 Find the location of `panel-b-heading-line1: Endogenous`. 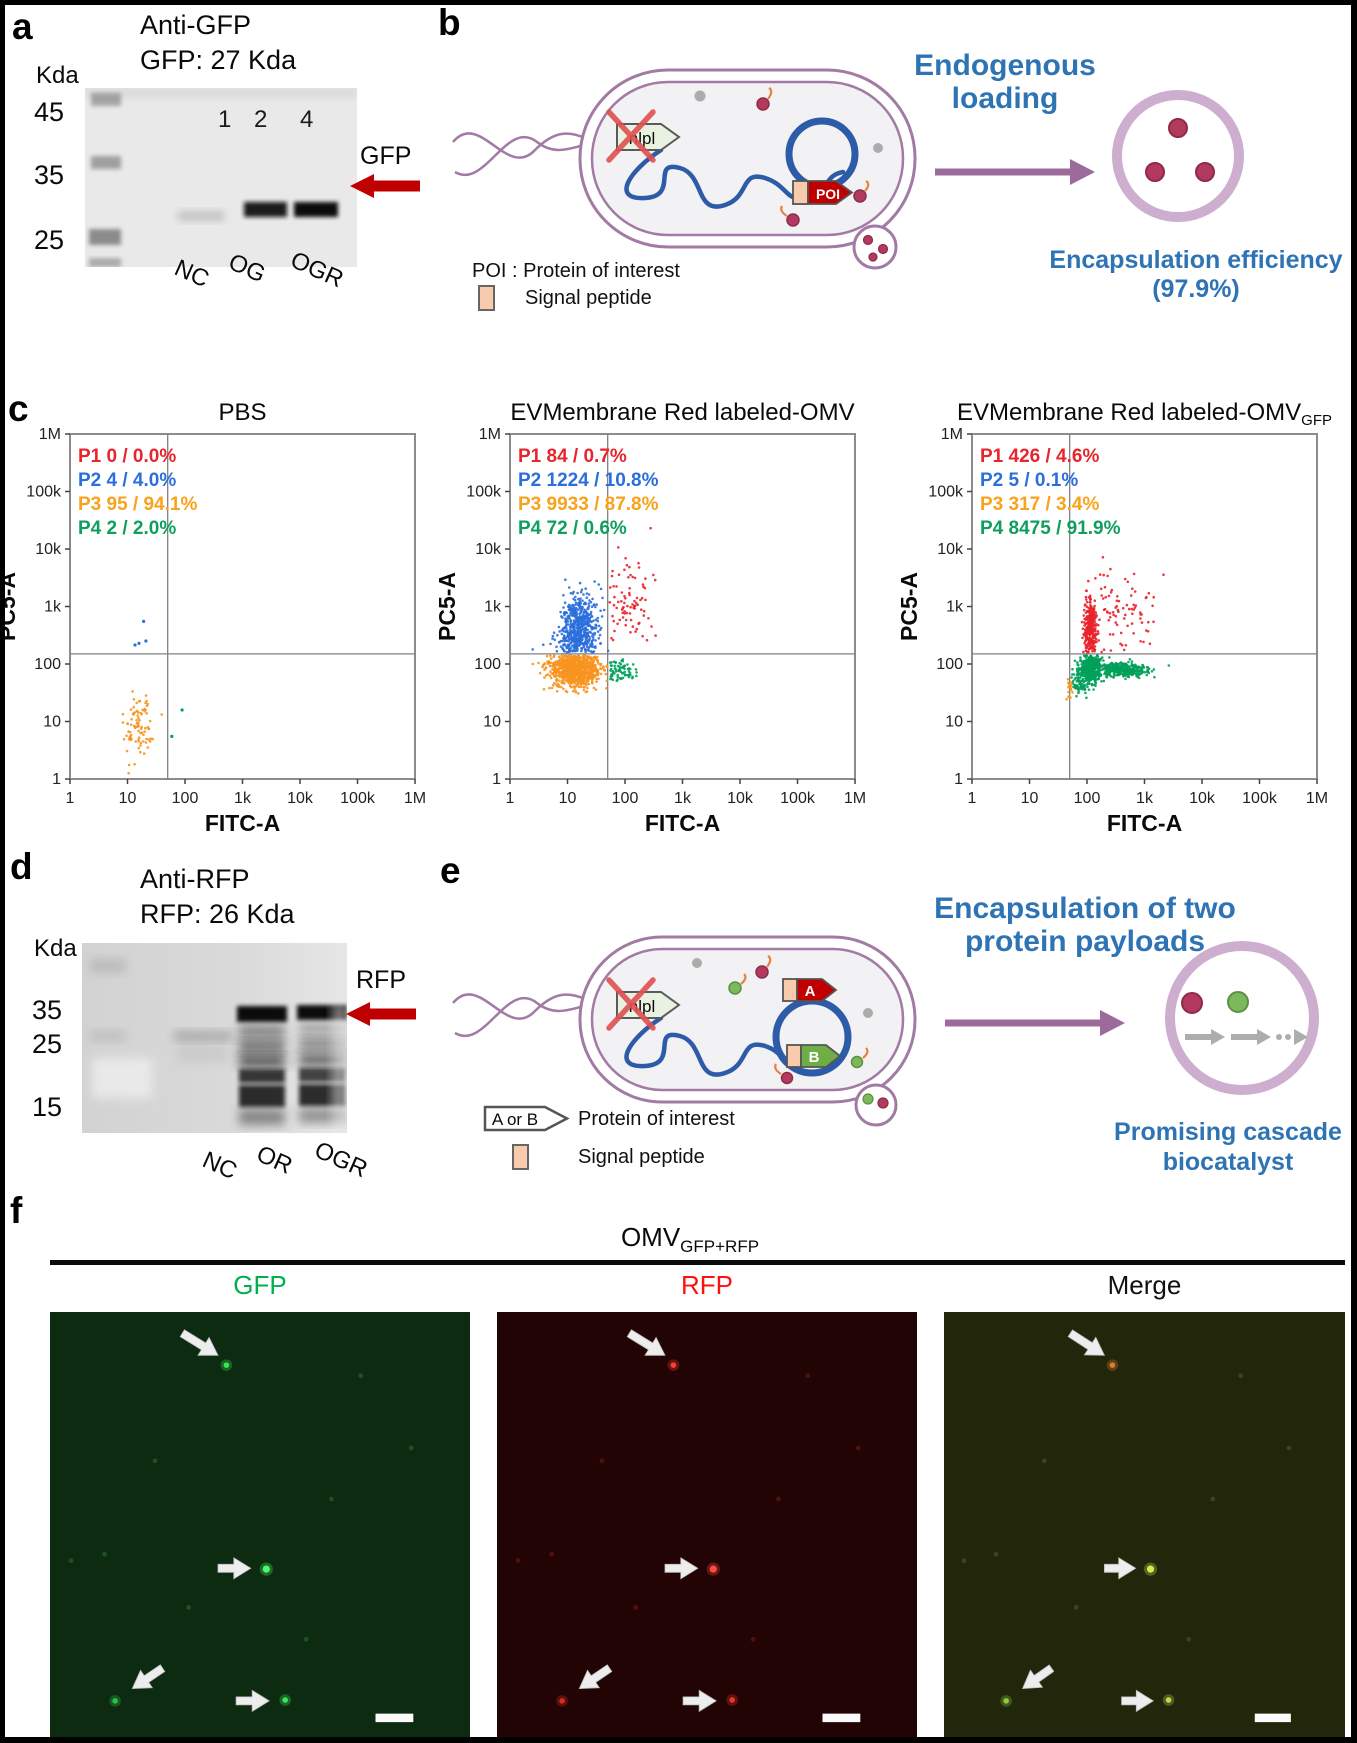

panel-b-heading-line1: Endogenous is located at coordinates (1005, 65).